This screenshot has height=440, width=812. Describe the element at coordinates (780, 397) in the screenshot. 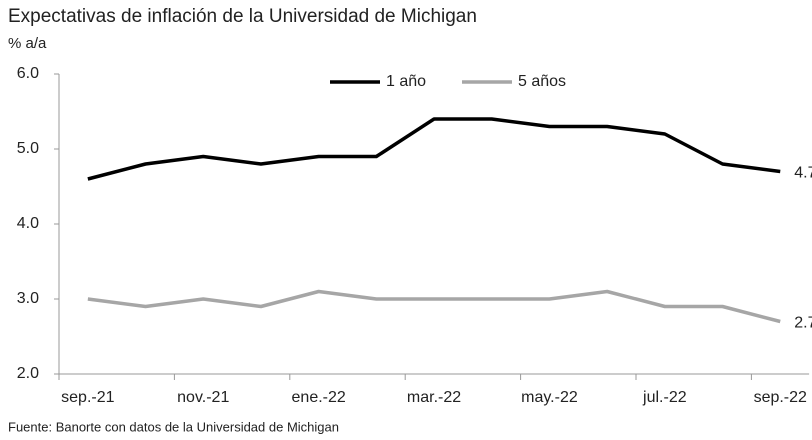

I see `x-tick-label: sep.-22` at that location.